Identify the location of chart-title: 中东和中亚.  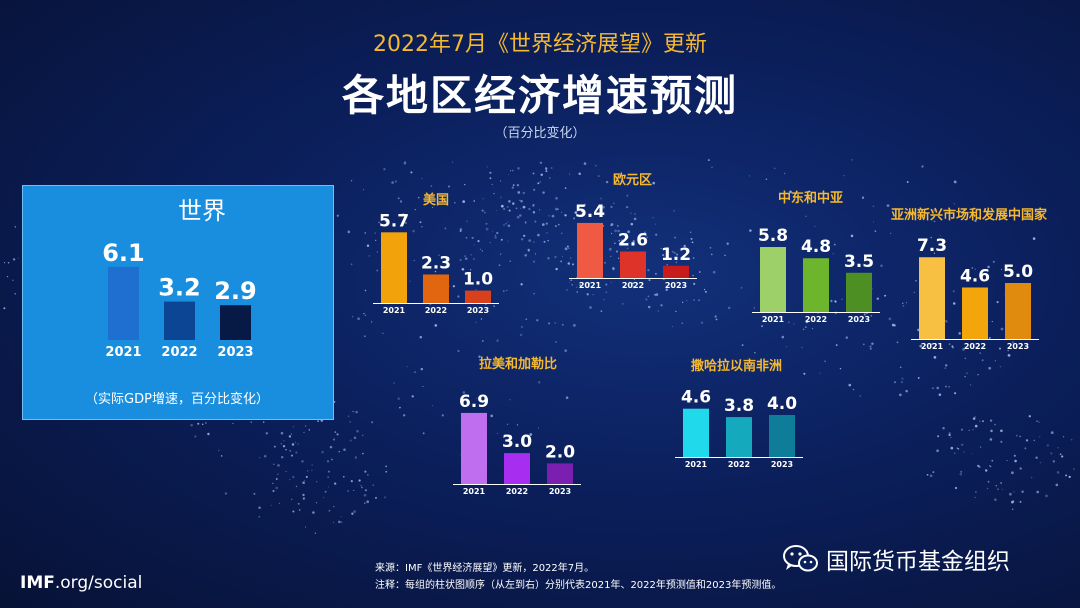
(810, 198).